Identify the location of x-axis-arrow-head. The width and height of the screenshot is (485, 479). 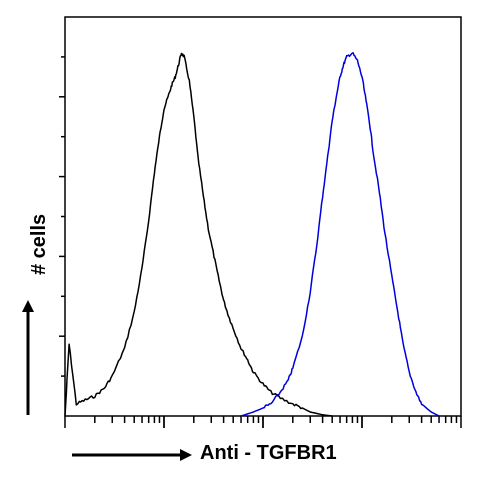
(186, 455).